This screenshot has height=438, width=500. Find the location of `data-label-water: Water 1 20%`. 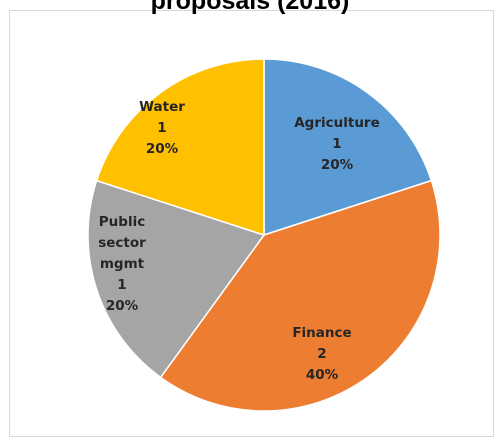

data-label-water: Water 1 20% is located at coordinates (162, 128).